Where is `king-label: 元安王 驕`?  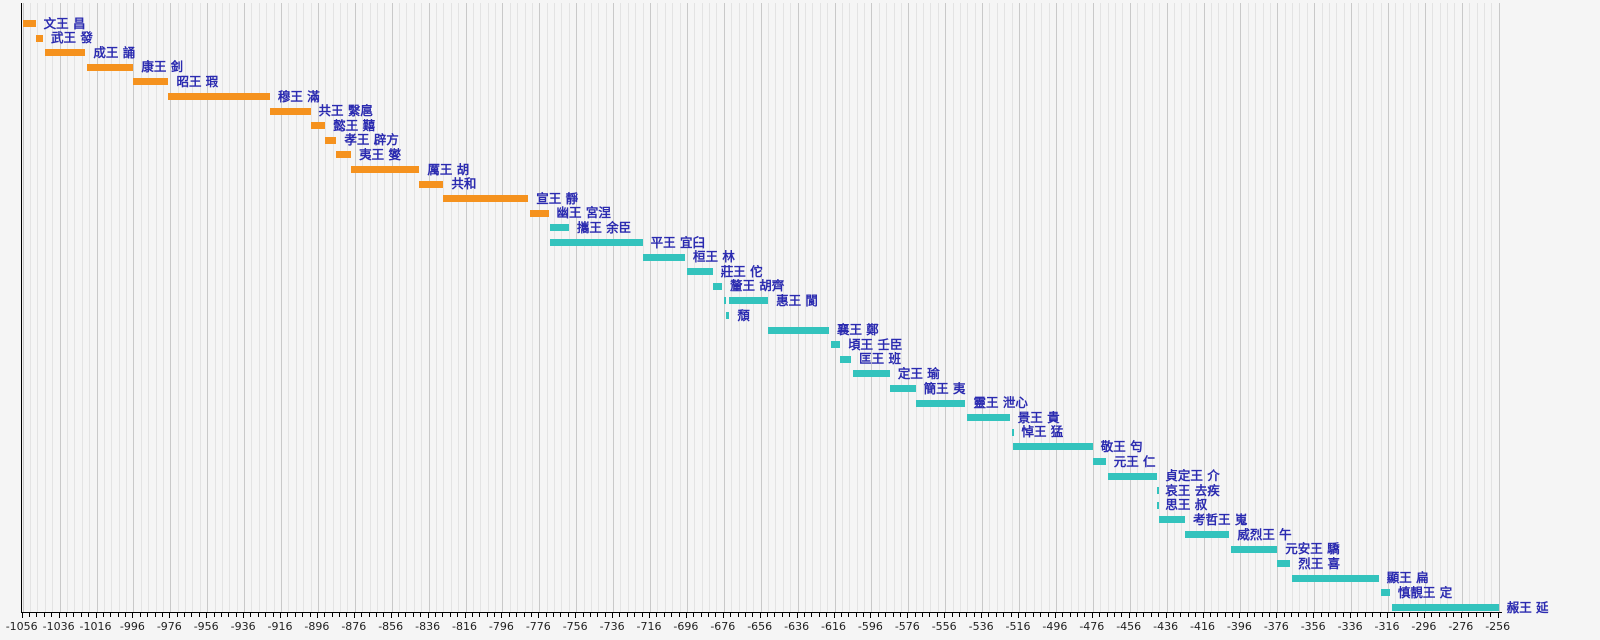
king-label: 元安王 驕 is located at coordinates (1312, 549).